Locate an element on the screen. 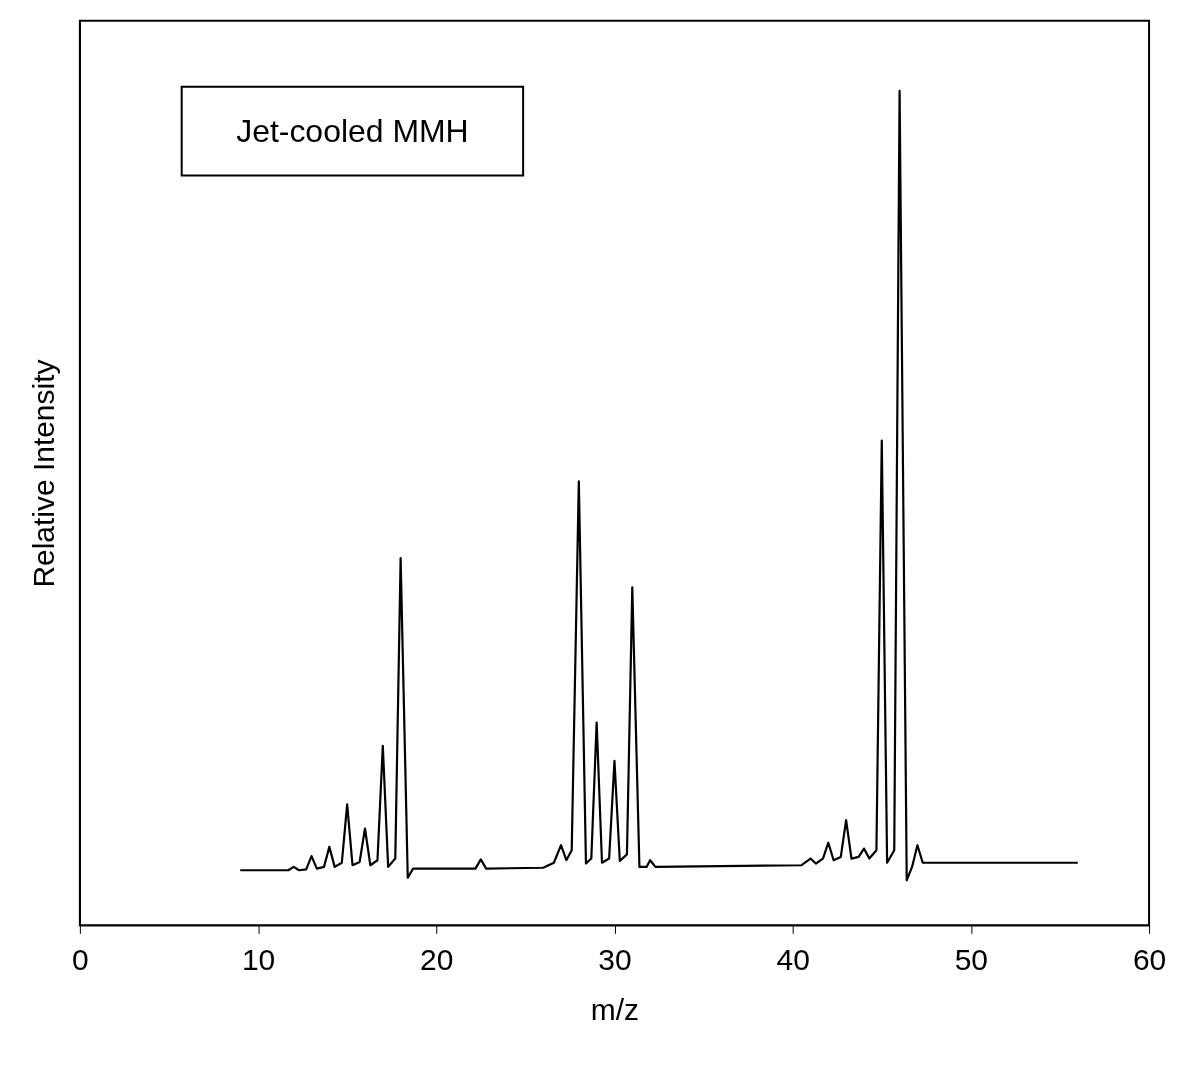  x-tick-label: 0 is located at coordinates (80, 959).